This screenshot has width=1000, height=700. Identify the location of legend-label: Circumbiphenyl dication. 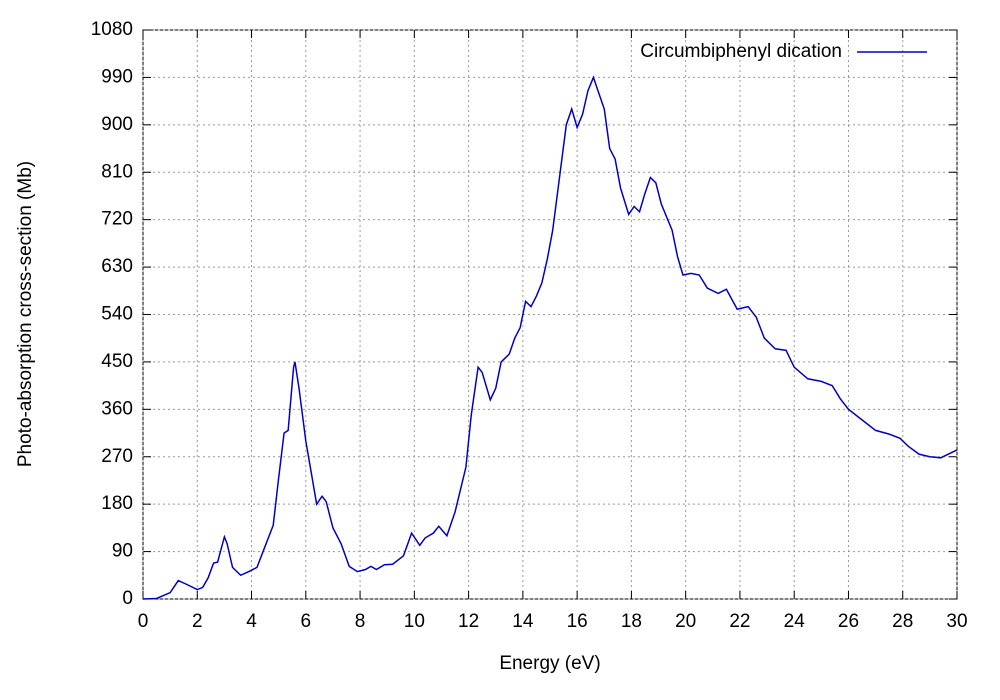
(741, 51).